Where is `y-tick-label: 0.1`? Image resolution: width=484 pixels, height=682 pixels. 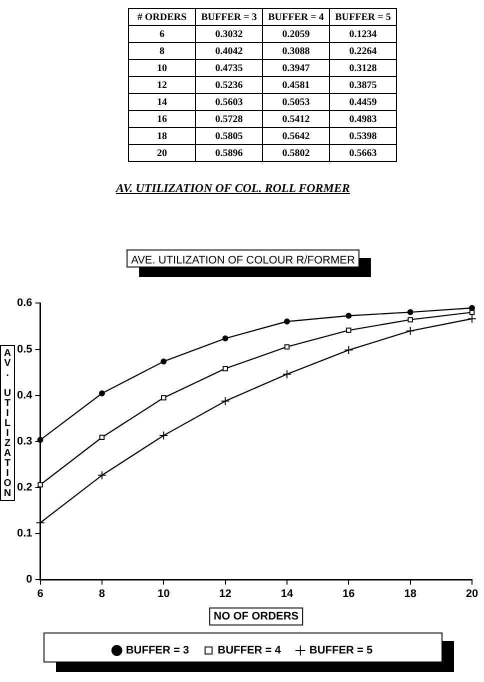
y-tick-label: 0.1 is located at coordinates (24, 534).